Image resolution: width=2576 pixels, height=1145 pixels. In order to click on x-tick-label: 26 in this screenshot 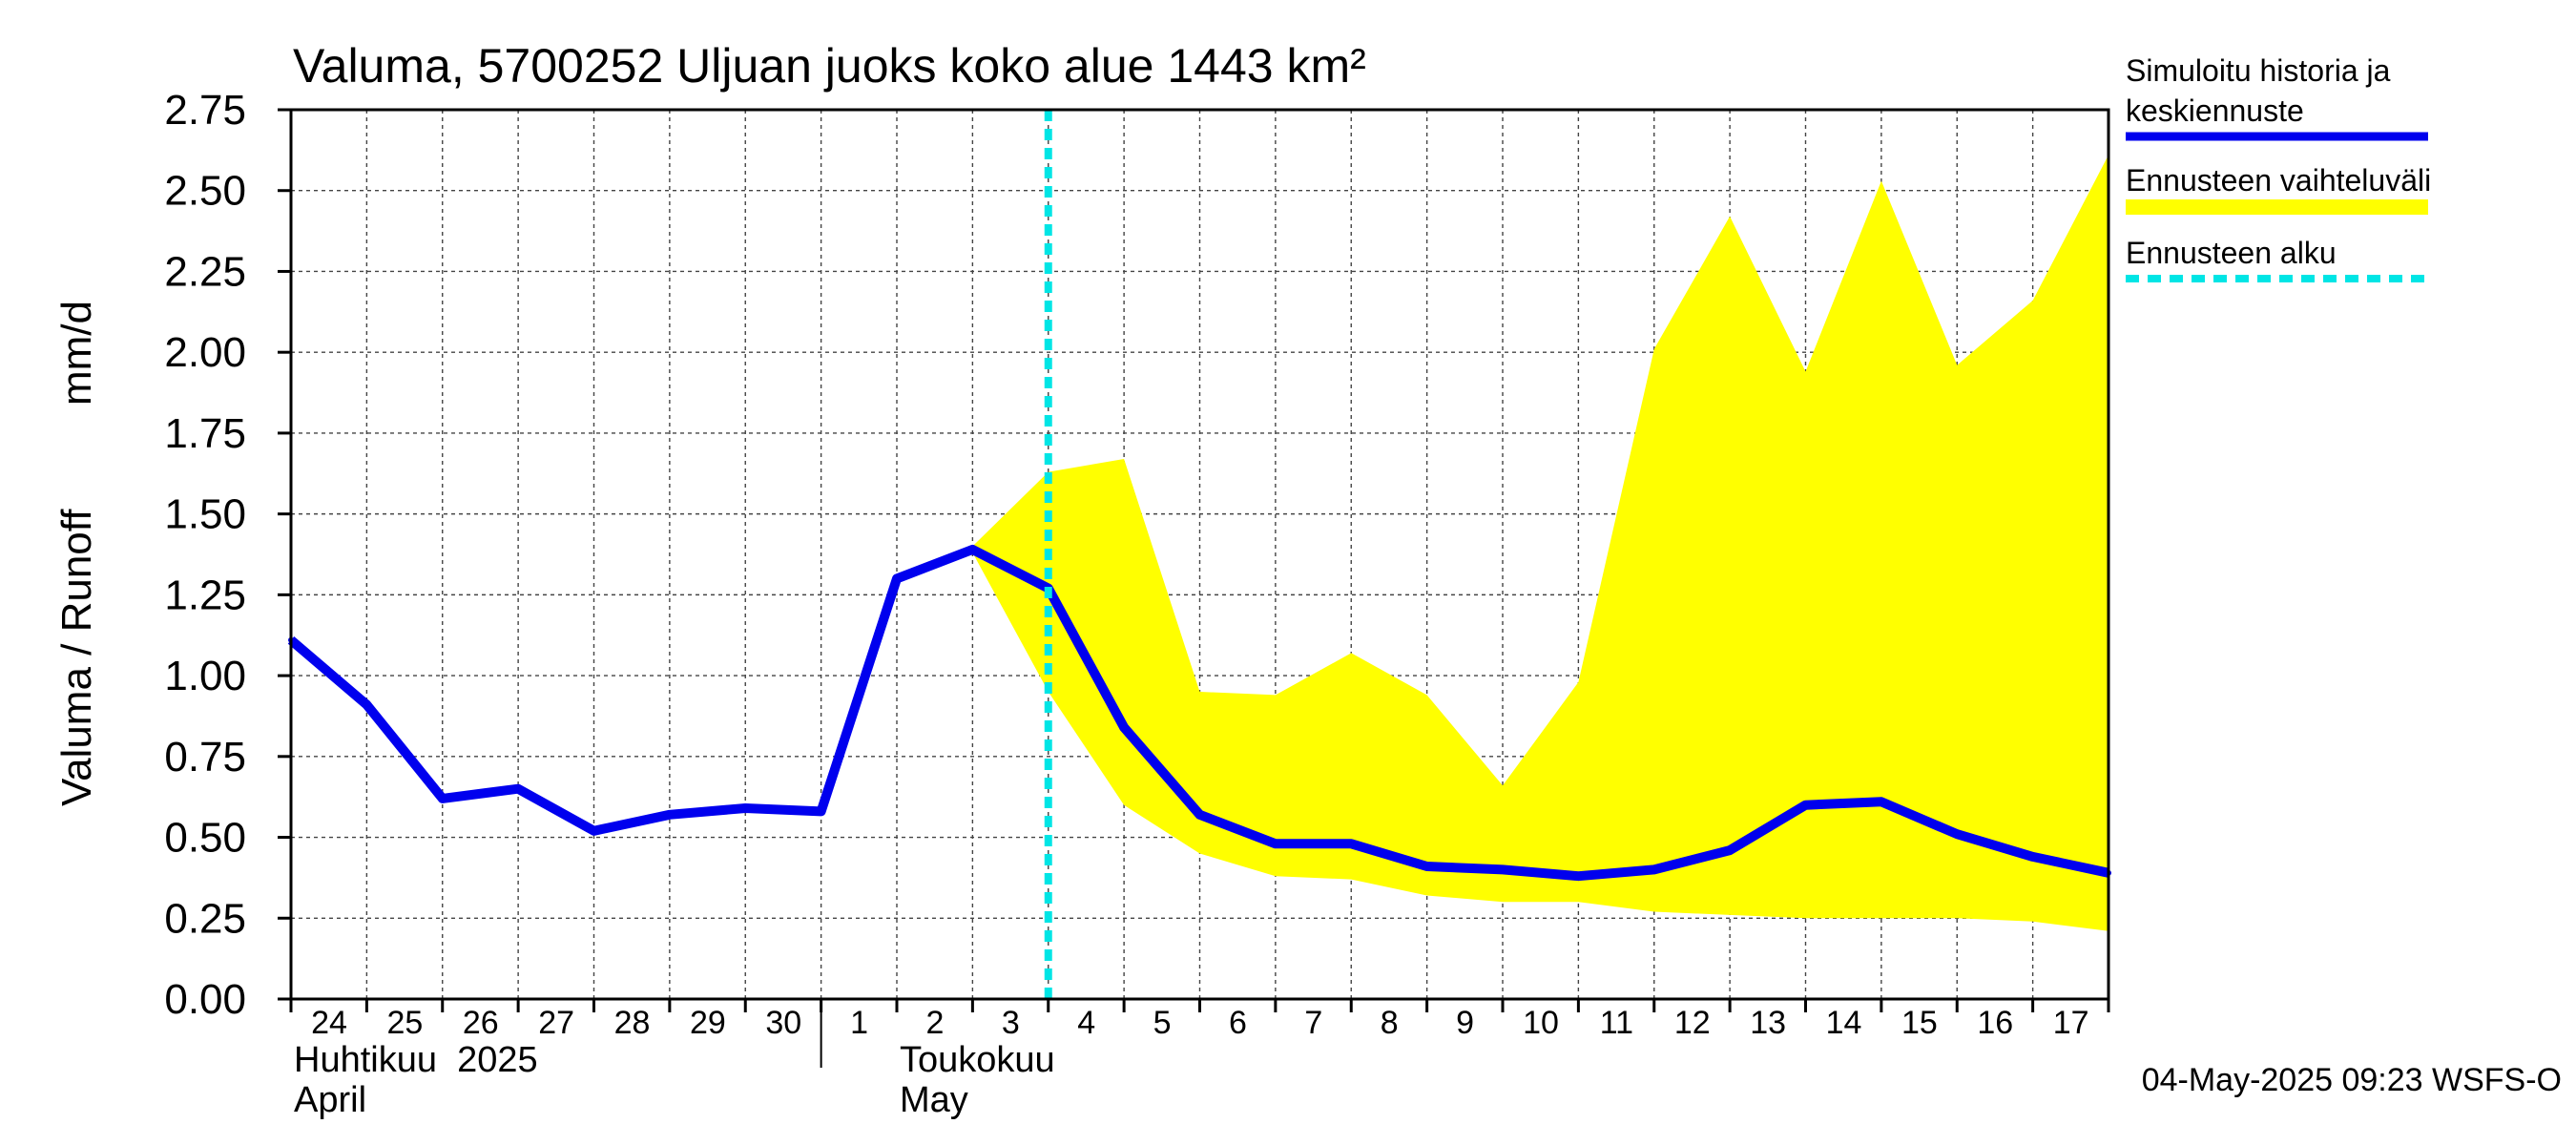, I will do `click(481, 1023)`.